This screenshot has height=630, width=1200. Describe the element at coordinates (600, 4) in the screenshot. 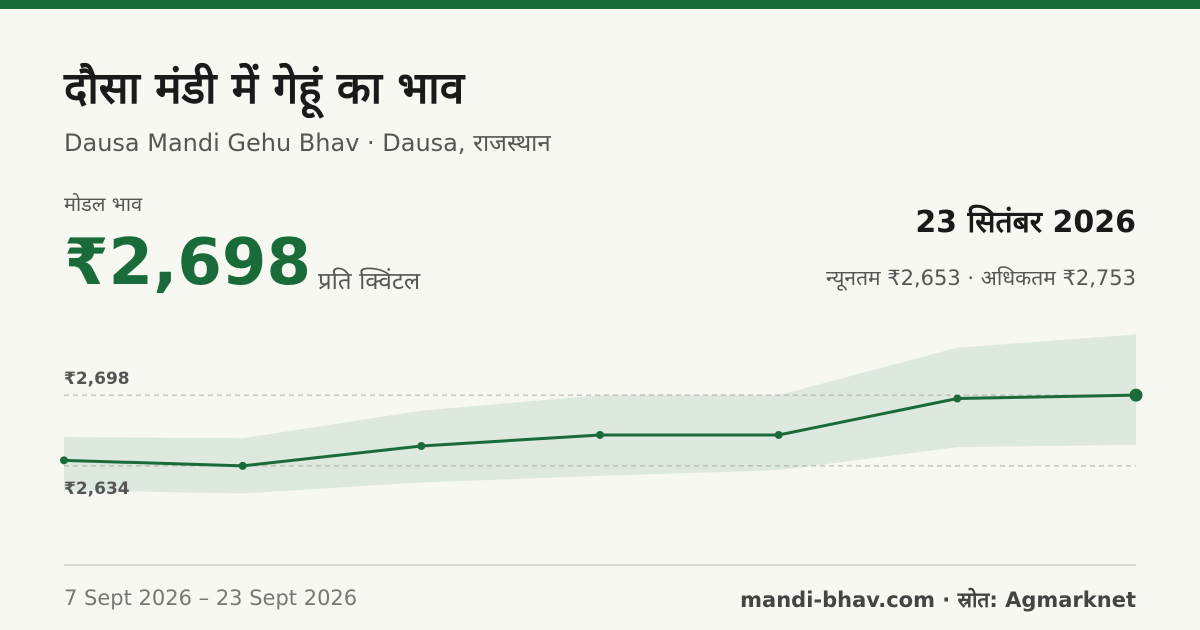

I see `top-bar` at that location.